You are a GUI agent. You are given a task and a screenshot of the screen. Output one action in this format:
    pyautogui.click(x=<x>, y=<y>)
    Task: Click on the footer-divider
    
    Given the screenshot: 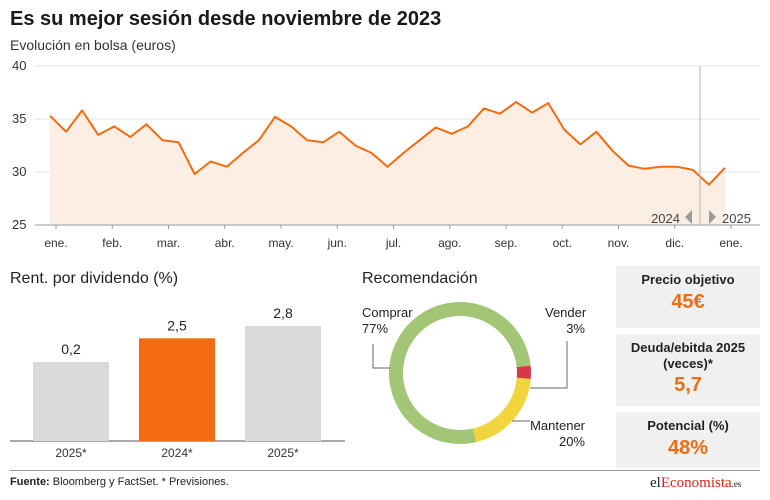 What is the action you would take?
    pyautogui.click(x=385, y=470)
    